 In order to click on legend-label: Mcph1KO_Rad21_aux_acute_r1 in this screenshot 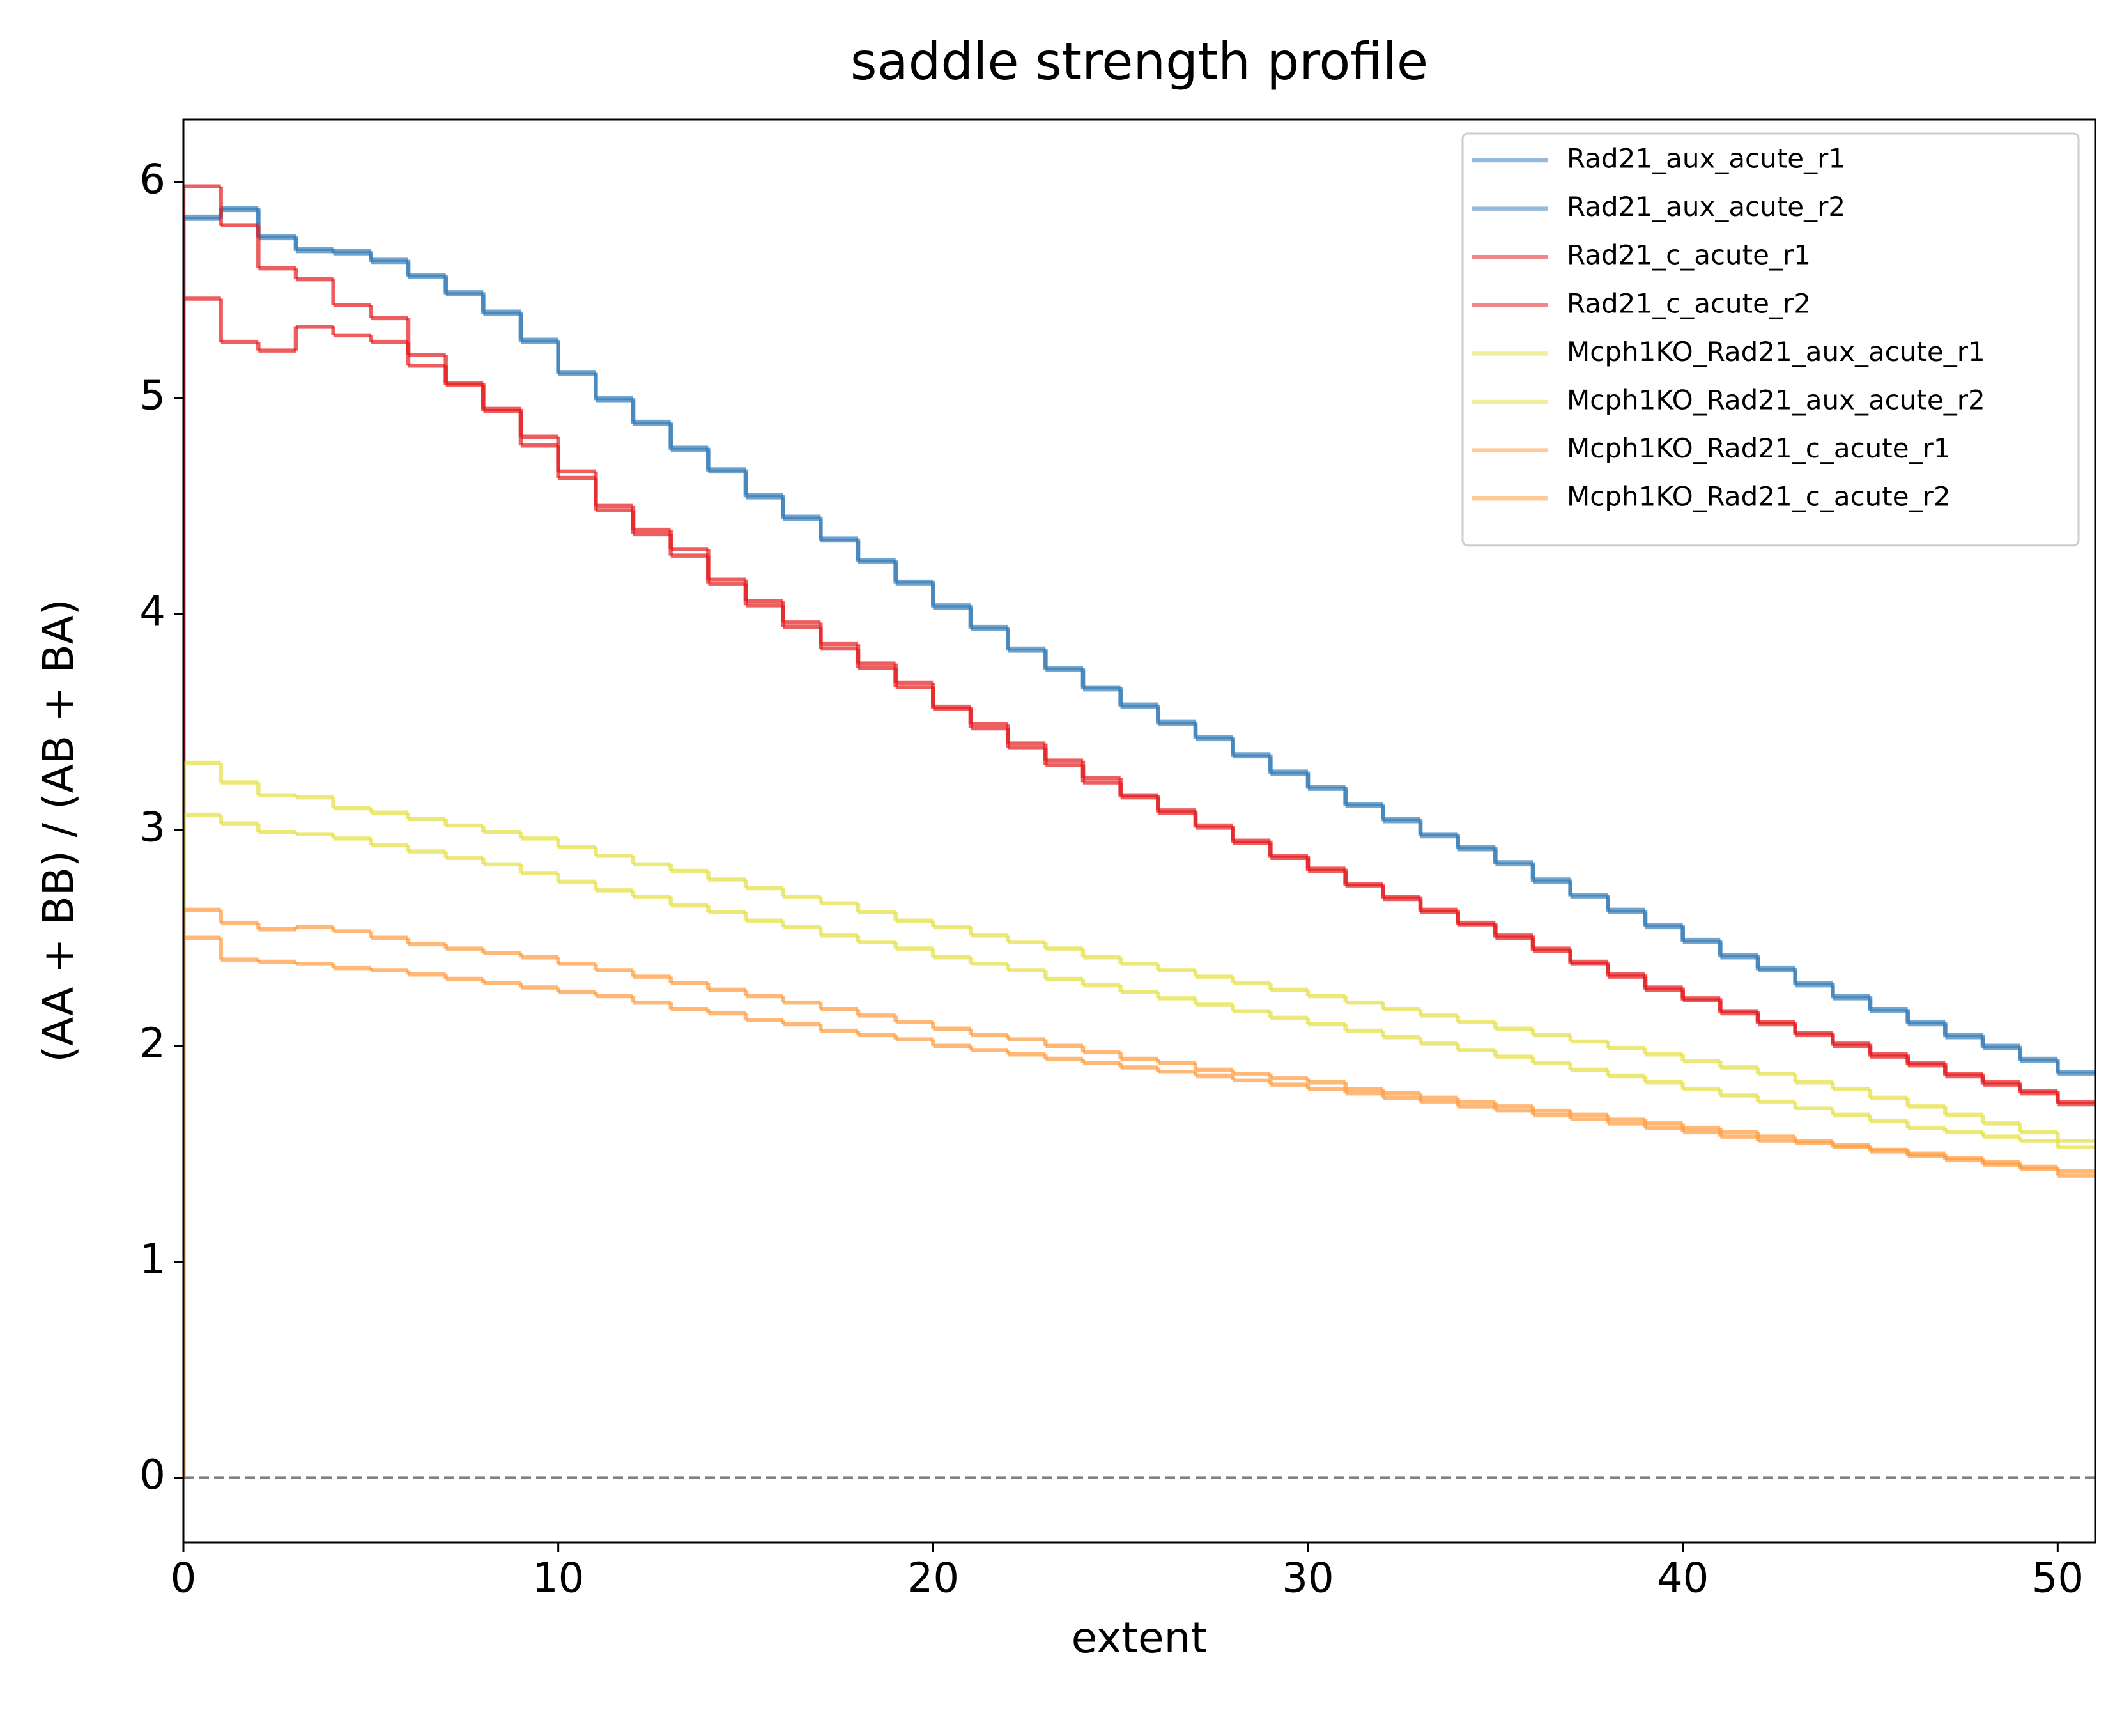, I will do `click(1776, 351)`.